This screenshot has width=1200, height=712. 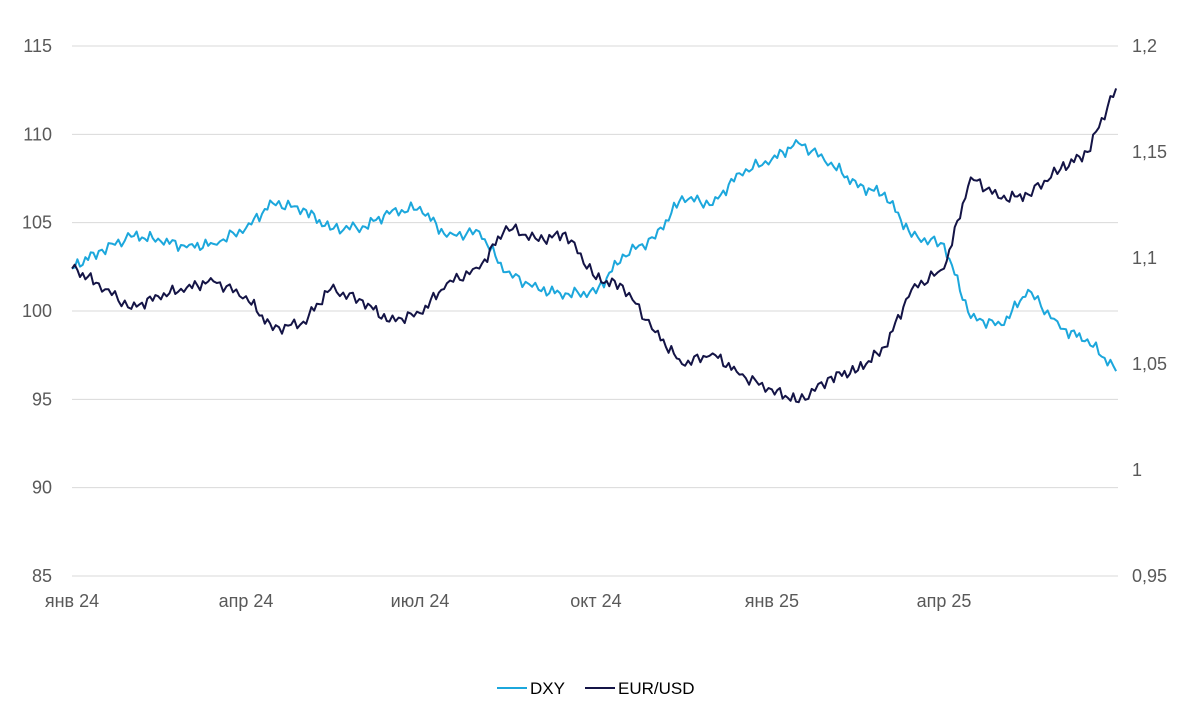 I want to click on left-tick-label: 100, so click(x=37, y=311).